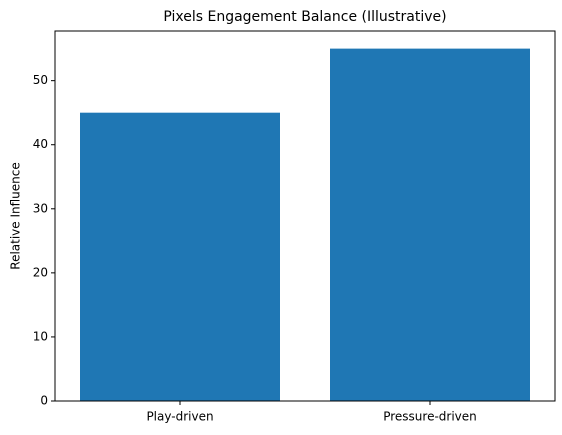 Image resolution: width=562 pixels, height=435 pixels. I want to click on y-tick-label: 40, so click(40, 144).